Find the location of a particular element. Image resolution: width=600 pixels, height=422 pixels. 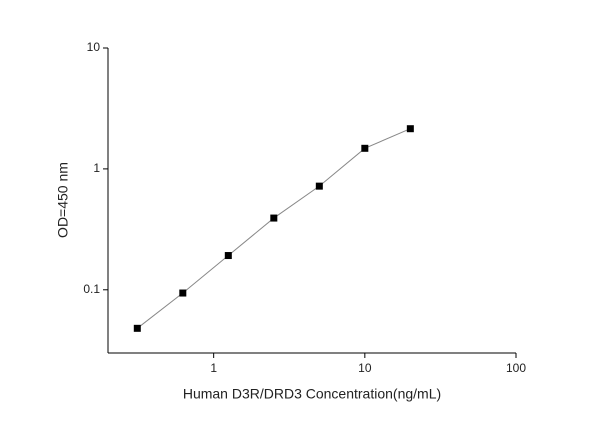

x-tick-label: 1 is located at coordinates (213, 368).